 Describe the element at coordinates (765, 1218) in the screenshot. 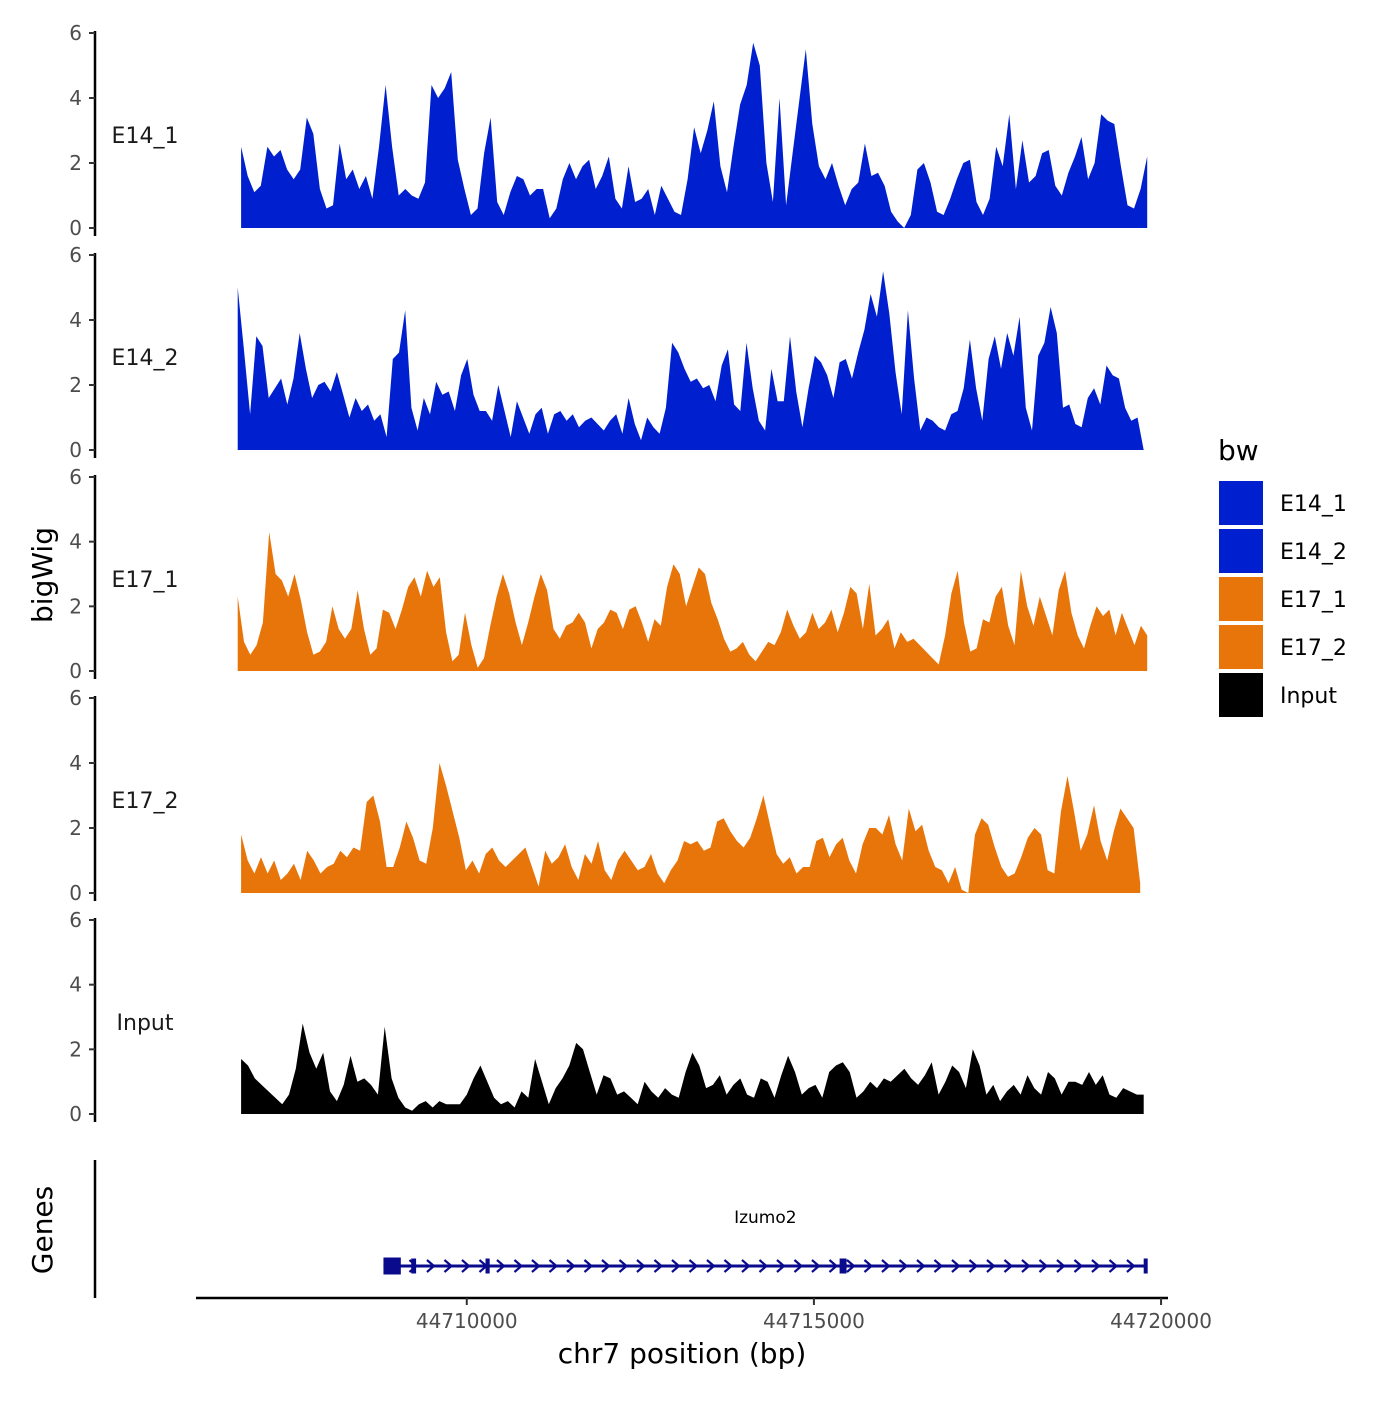

I see `gene-name-label: Izumo2` at that location.